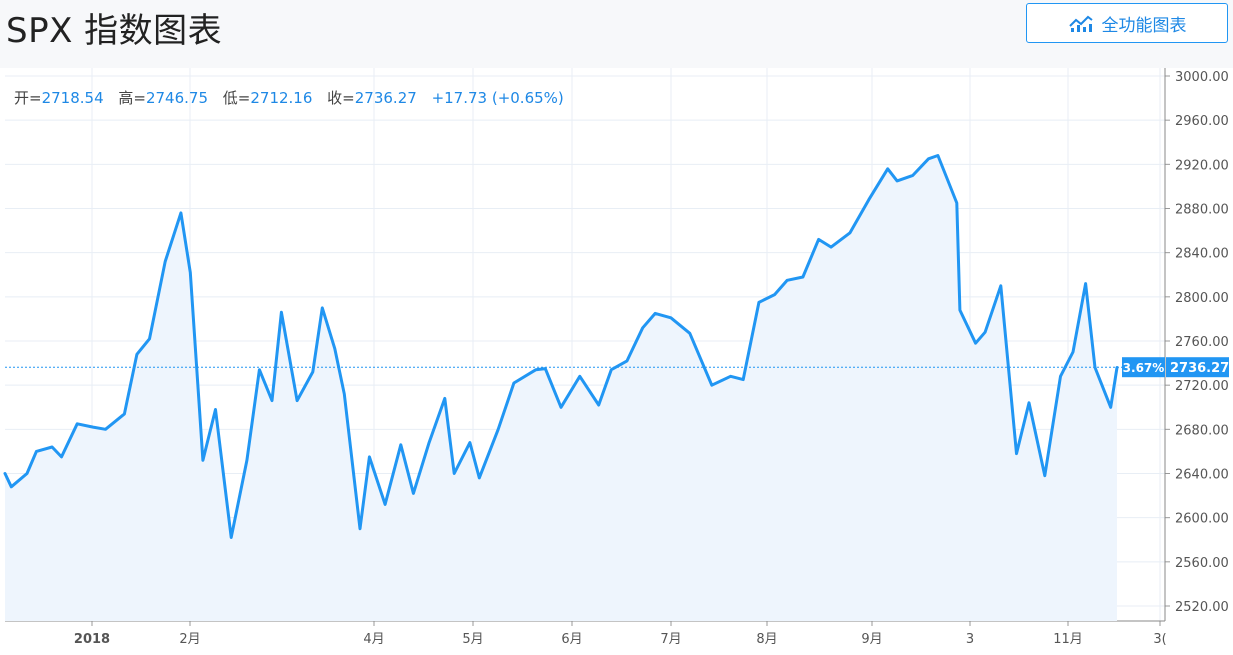  Describe the element at coordinates (385, 98) in the screenshot. I see `close-value: 2736.27` at that location.